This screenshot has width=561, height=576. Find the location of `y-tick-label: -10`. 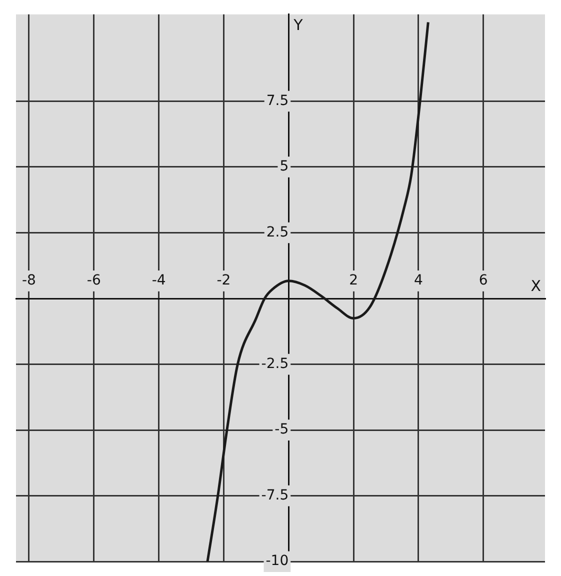

y-tick-label: -10 is located at coordinates (277, 561).